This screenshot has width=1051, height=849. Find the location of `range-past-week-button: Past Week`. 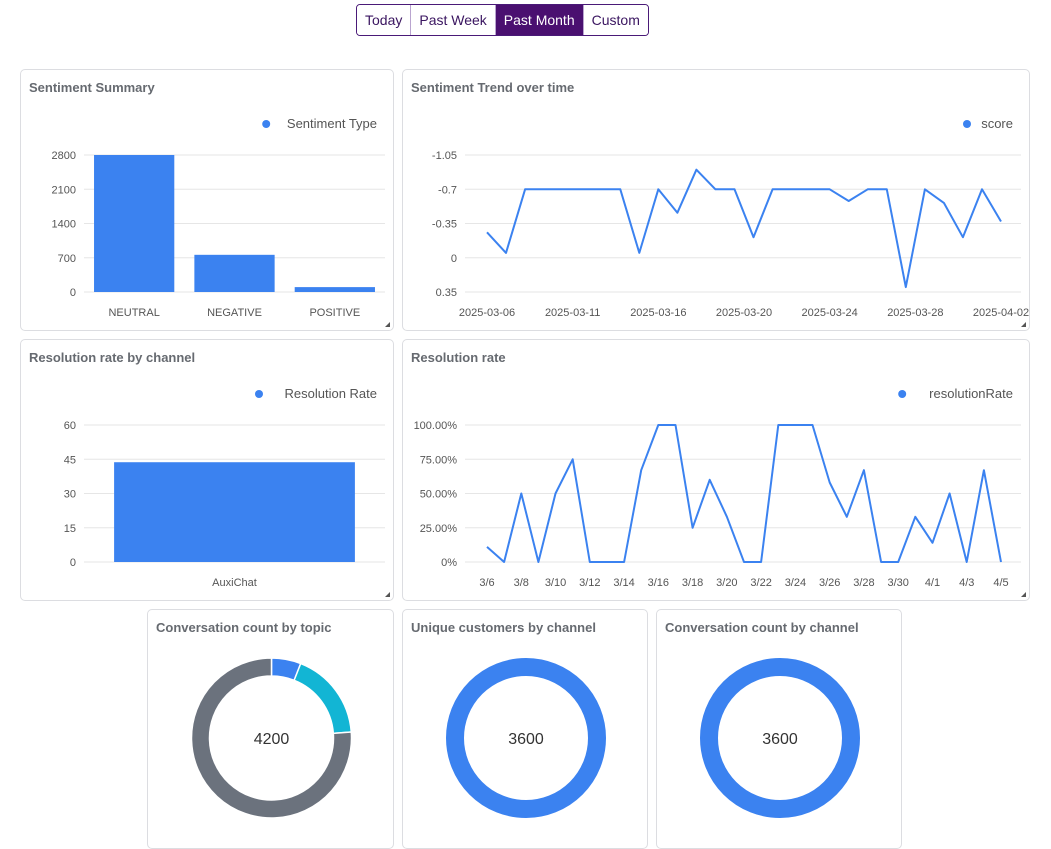

range-past-week-button: Past Week is located at coordinates (453, 20).